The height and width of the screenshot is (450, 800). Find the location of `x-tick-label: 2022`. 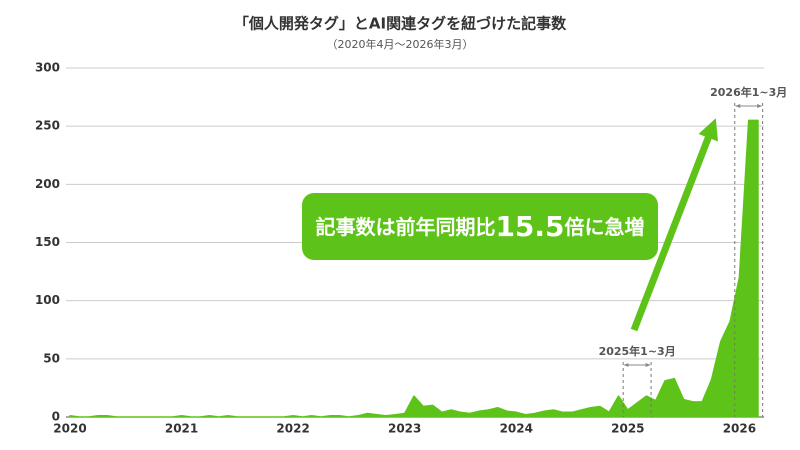

x-tick-label: 2022 is located at coordinates (292, 429).